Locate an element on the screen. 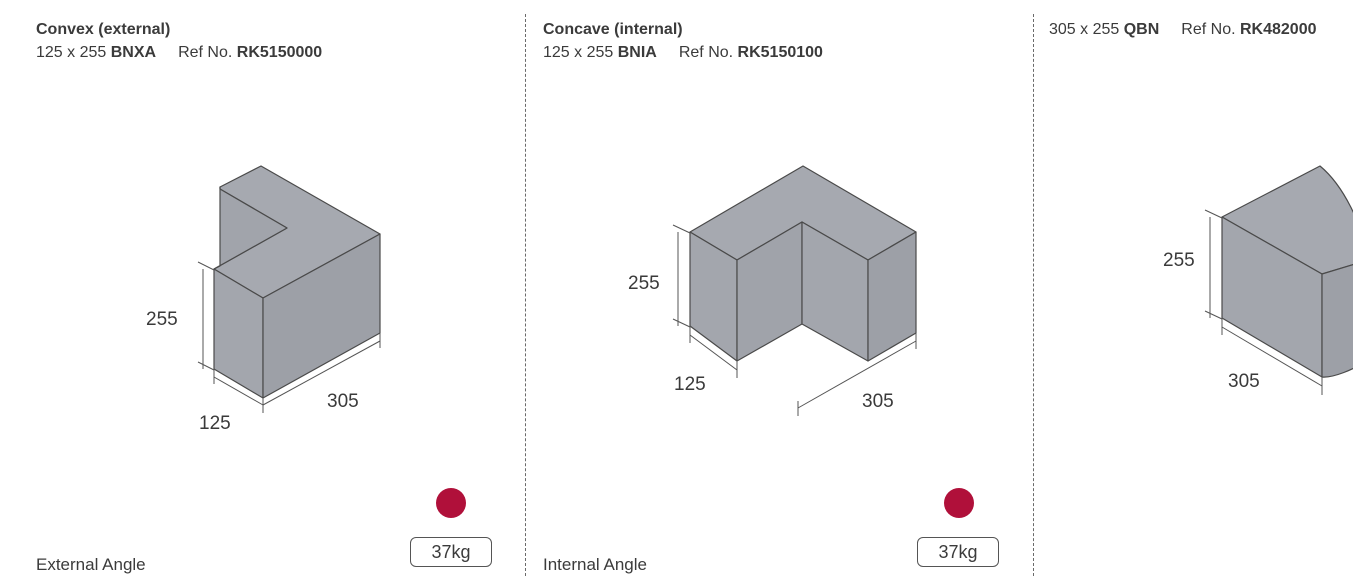  concave-block-diagram: 255 125 305 is located at coordinates (772, 290).